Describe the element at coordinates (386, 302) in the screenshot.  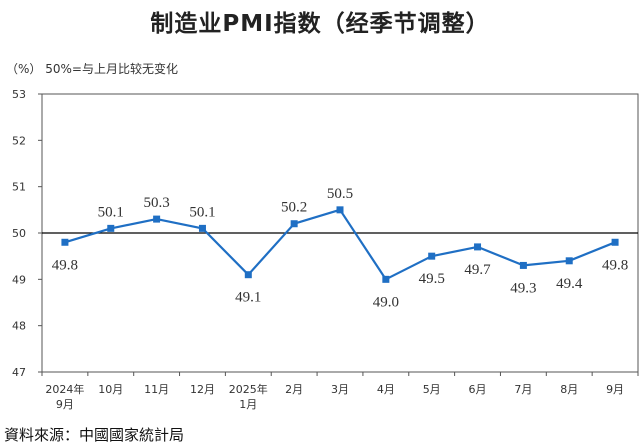
I see `data-label: 49.0` at that location.